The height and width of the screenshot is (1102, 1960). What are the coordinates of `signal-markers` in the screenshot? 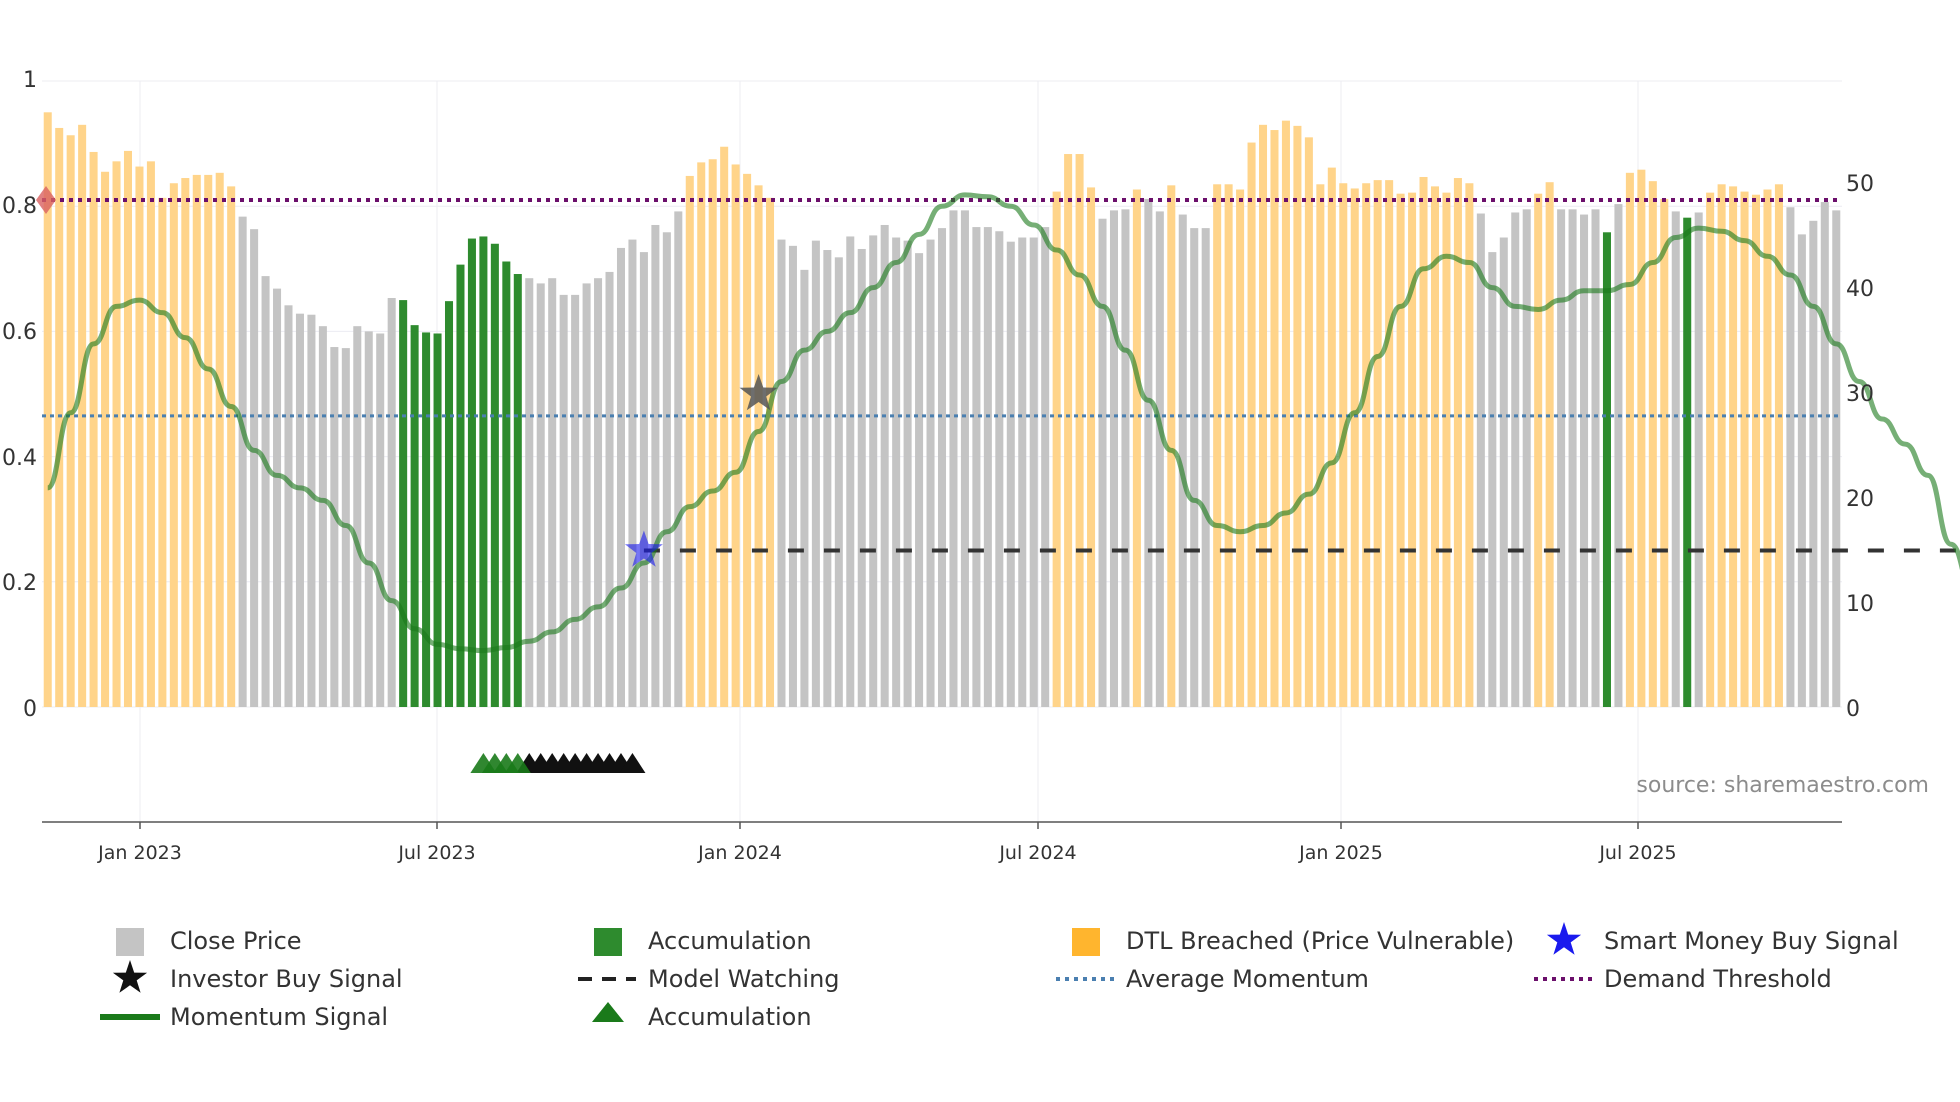 It's located at (624, 573).